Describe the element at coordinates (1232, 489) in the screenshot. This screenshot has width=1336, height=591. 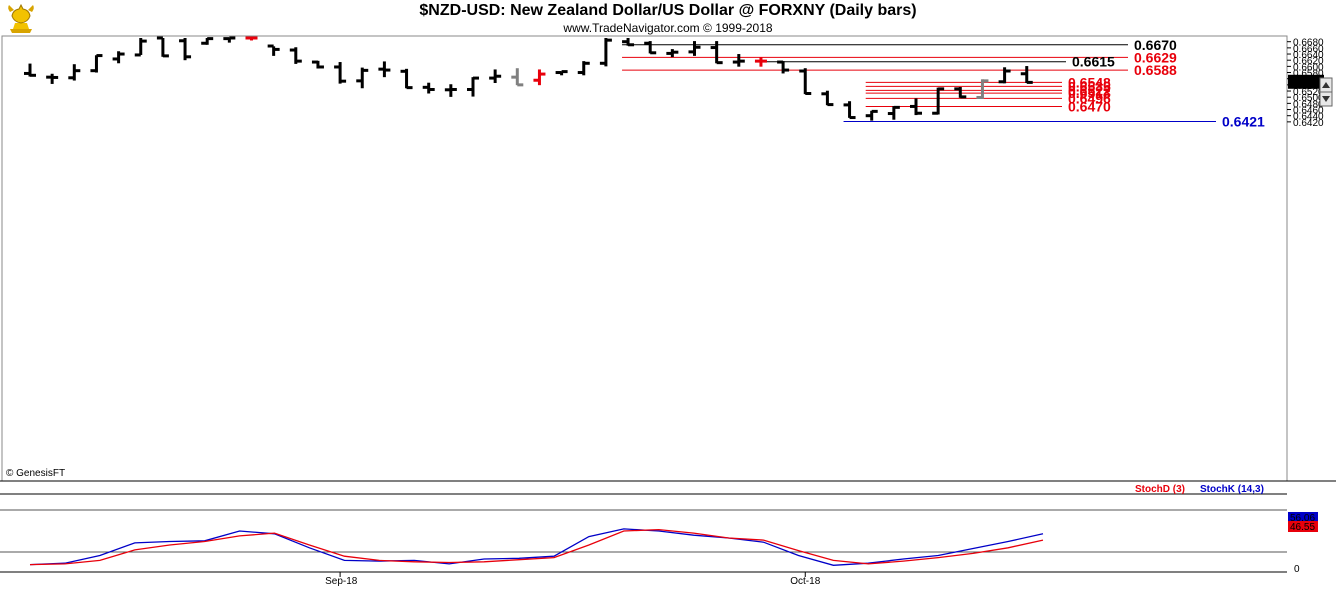
I see `legend-stochk: StochK (14,3)` at that location.